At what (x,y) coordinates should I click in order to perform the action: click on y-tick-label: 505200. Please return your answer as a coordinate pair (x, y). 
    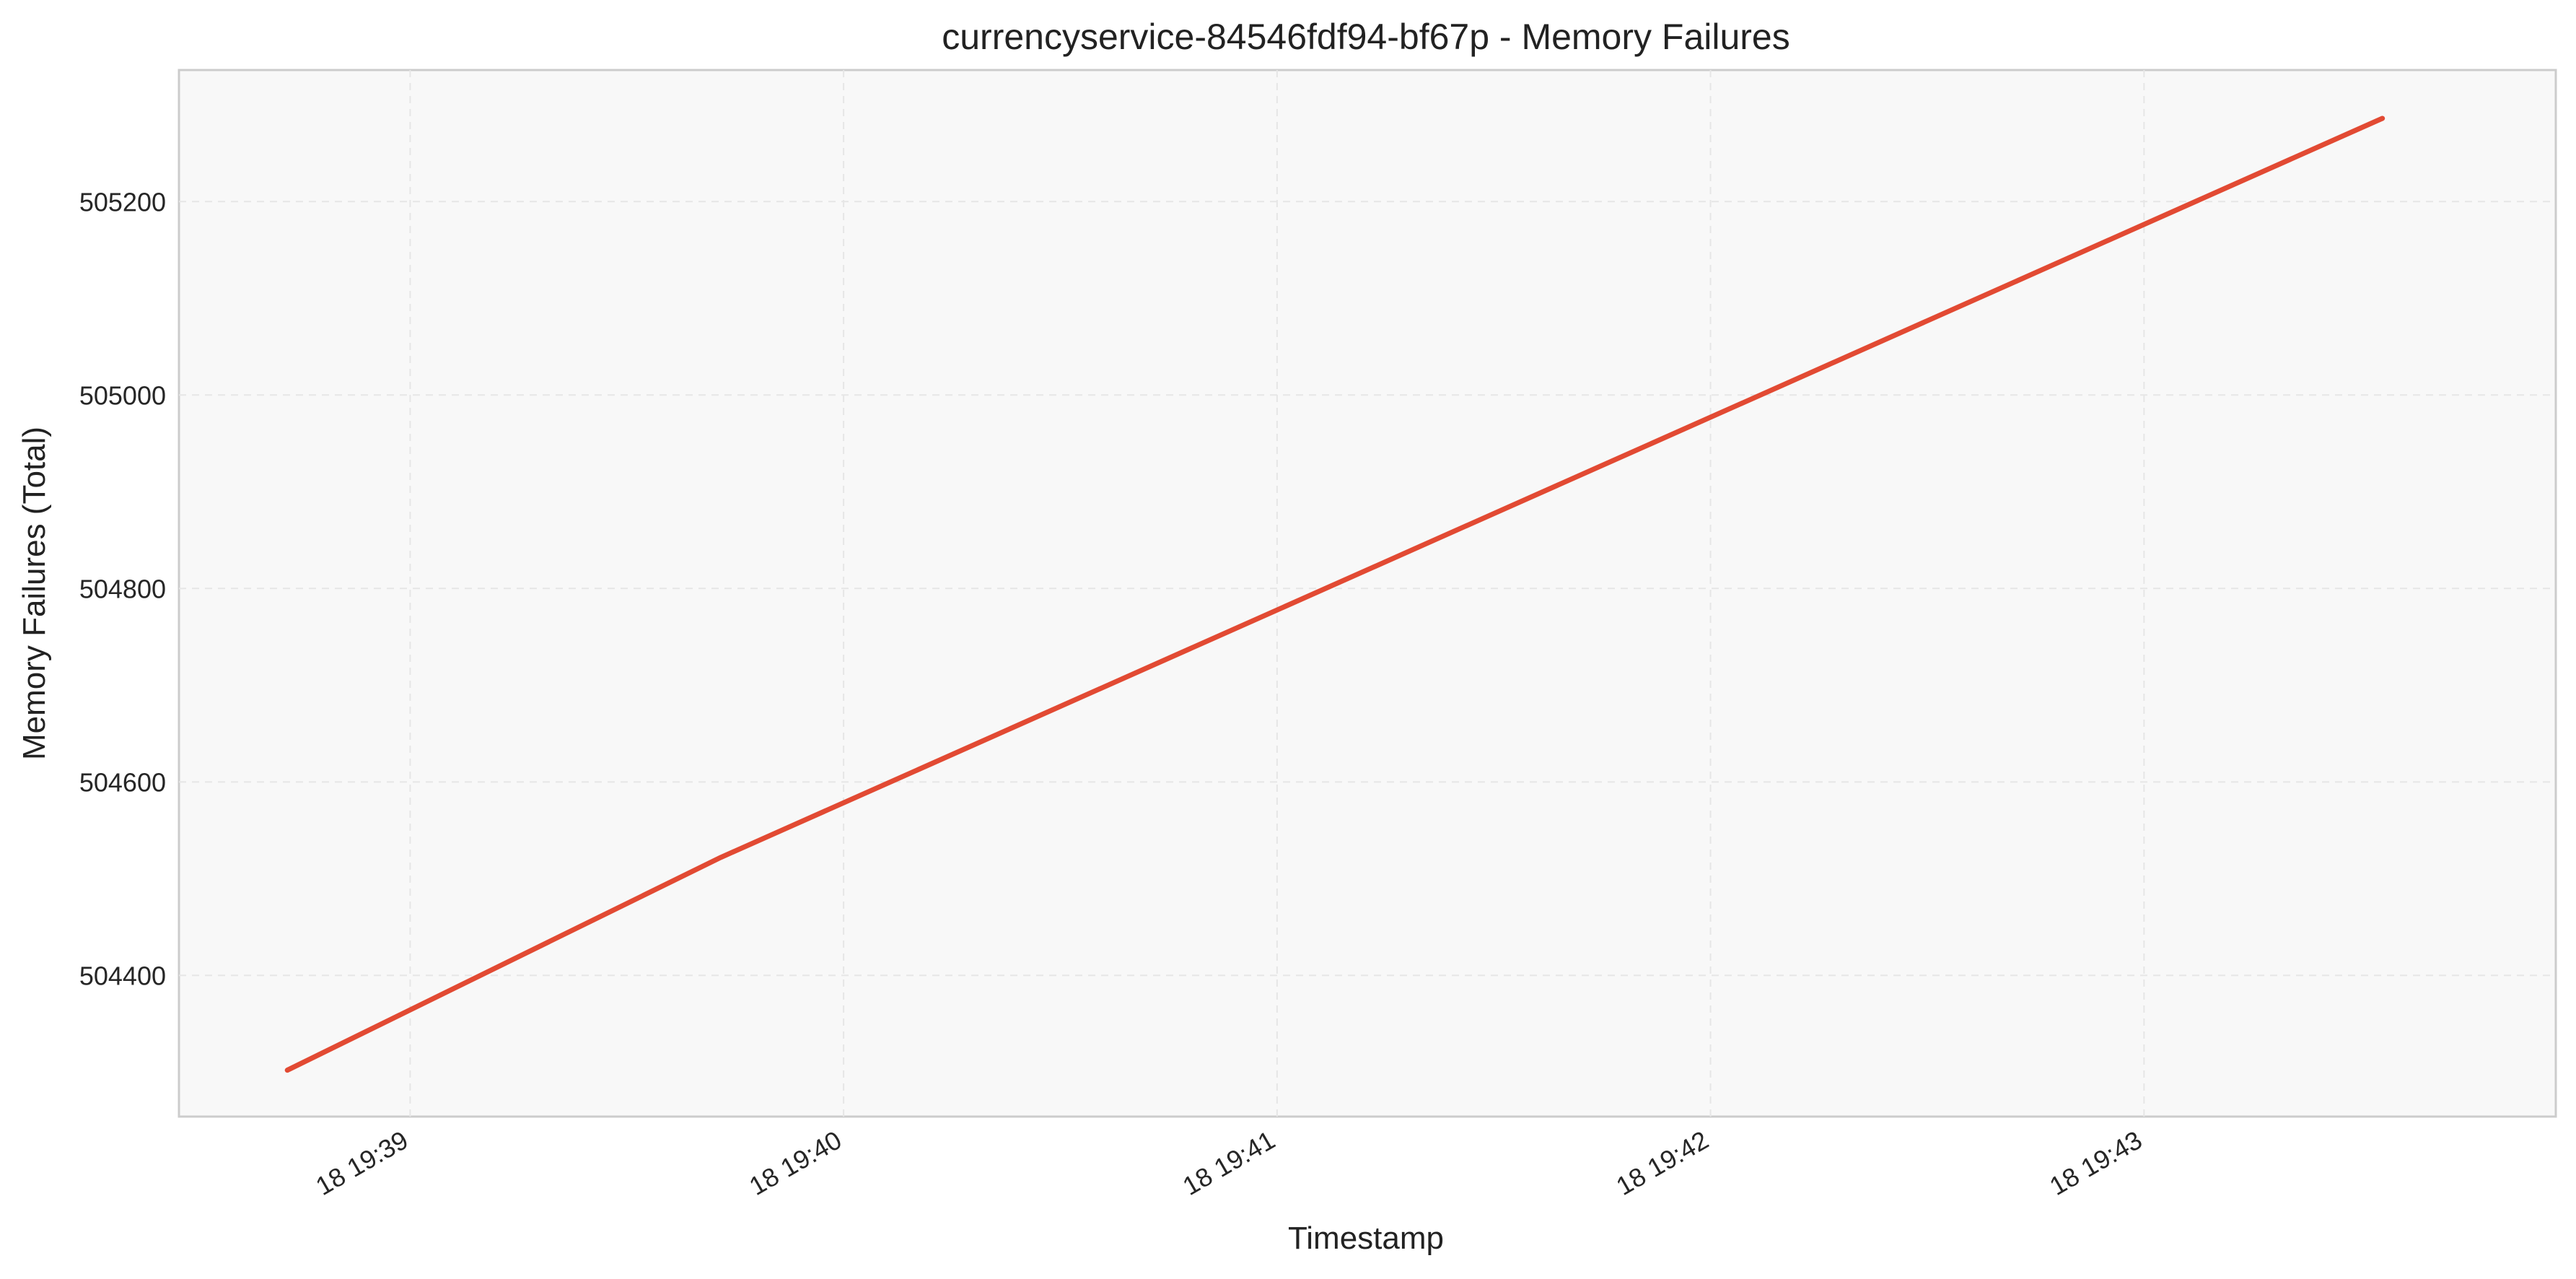
    Looking at the image, I should click on (122, 202).